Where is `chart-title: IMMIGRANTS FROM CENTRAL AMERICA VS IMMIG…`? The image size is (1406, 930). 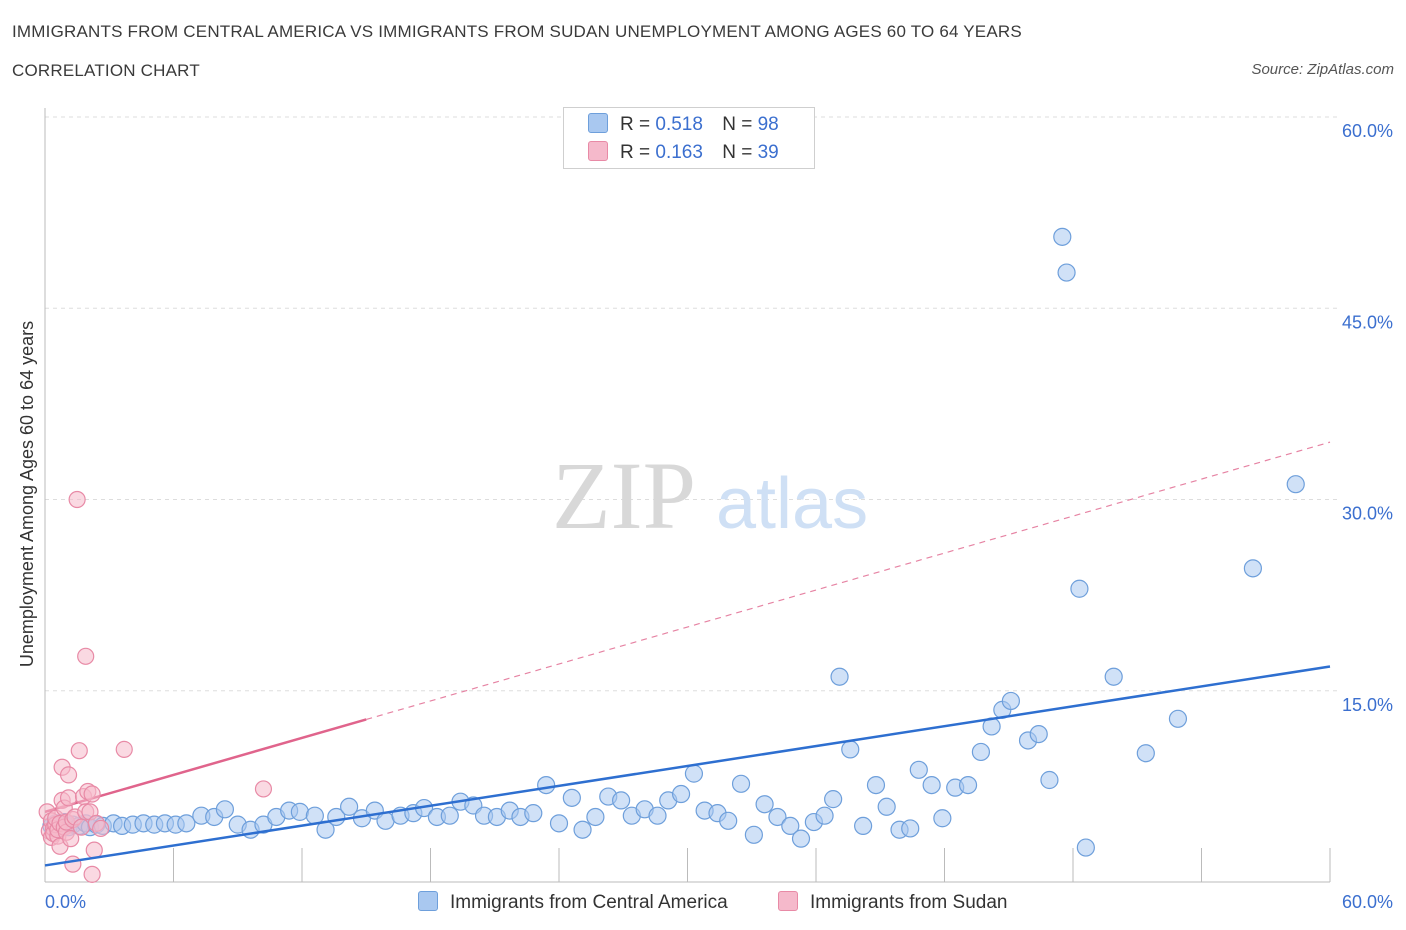 chart-title: IMMIGRANTS FROM CENTRAL AMERICA VS IMMIG… is located at coordinates (517, 31).